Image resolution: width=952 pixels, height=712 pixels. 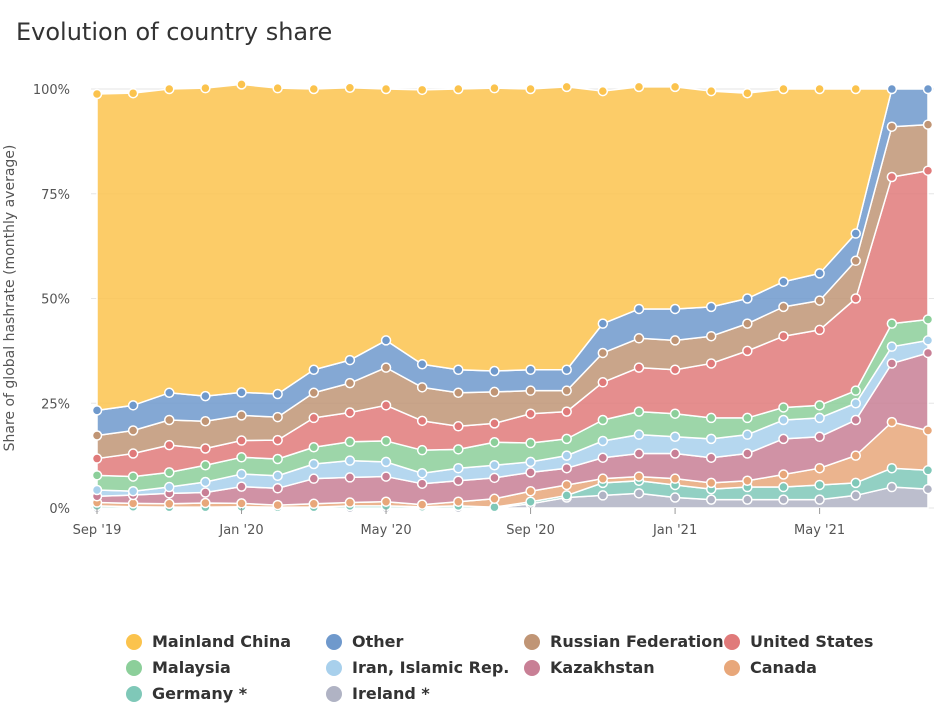 What do you see at coordinates (378, 693) in the screenshot?
I see `legend-item: Ireland *` at bounding box center [378, 693].